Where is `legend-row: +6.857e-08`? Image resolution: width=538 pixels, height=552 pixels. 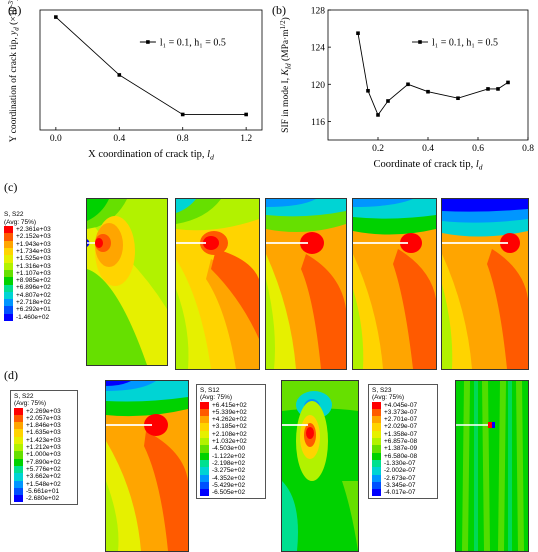
legend-row: +6.857e-08 is located at coordinates (403, 442).